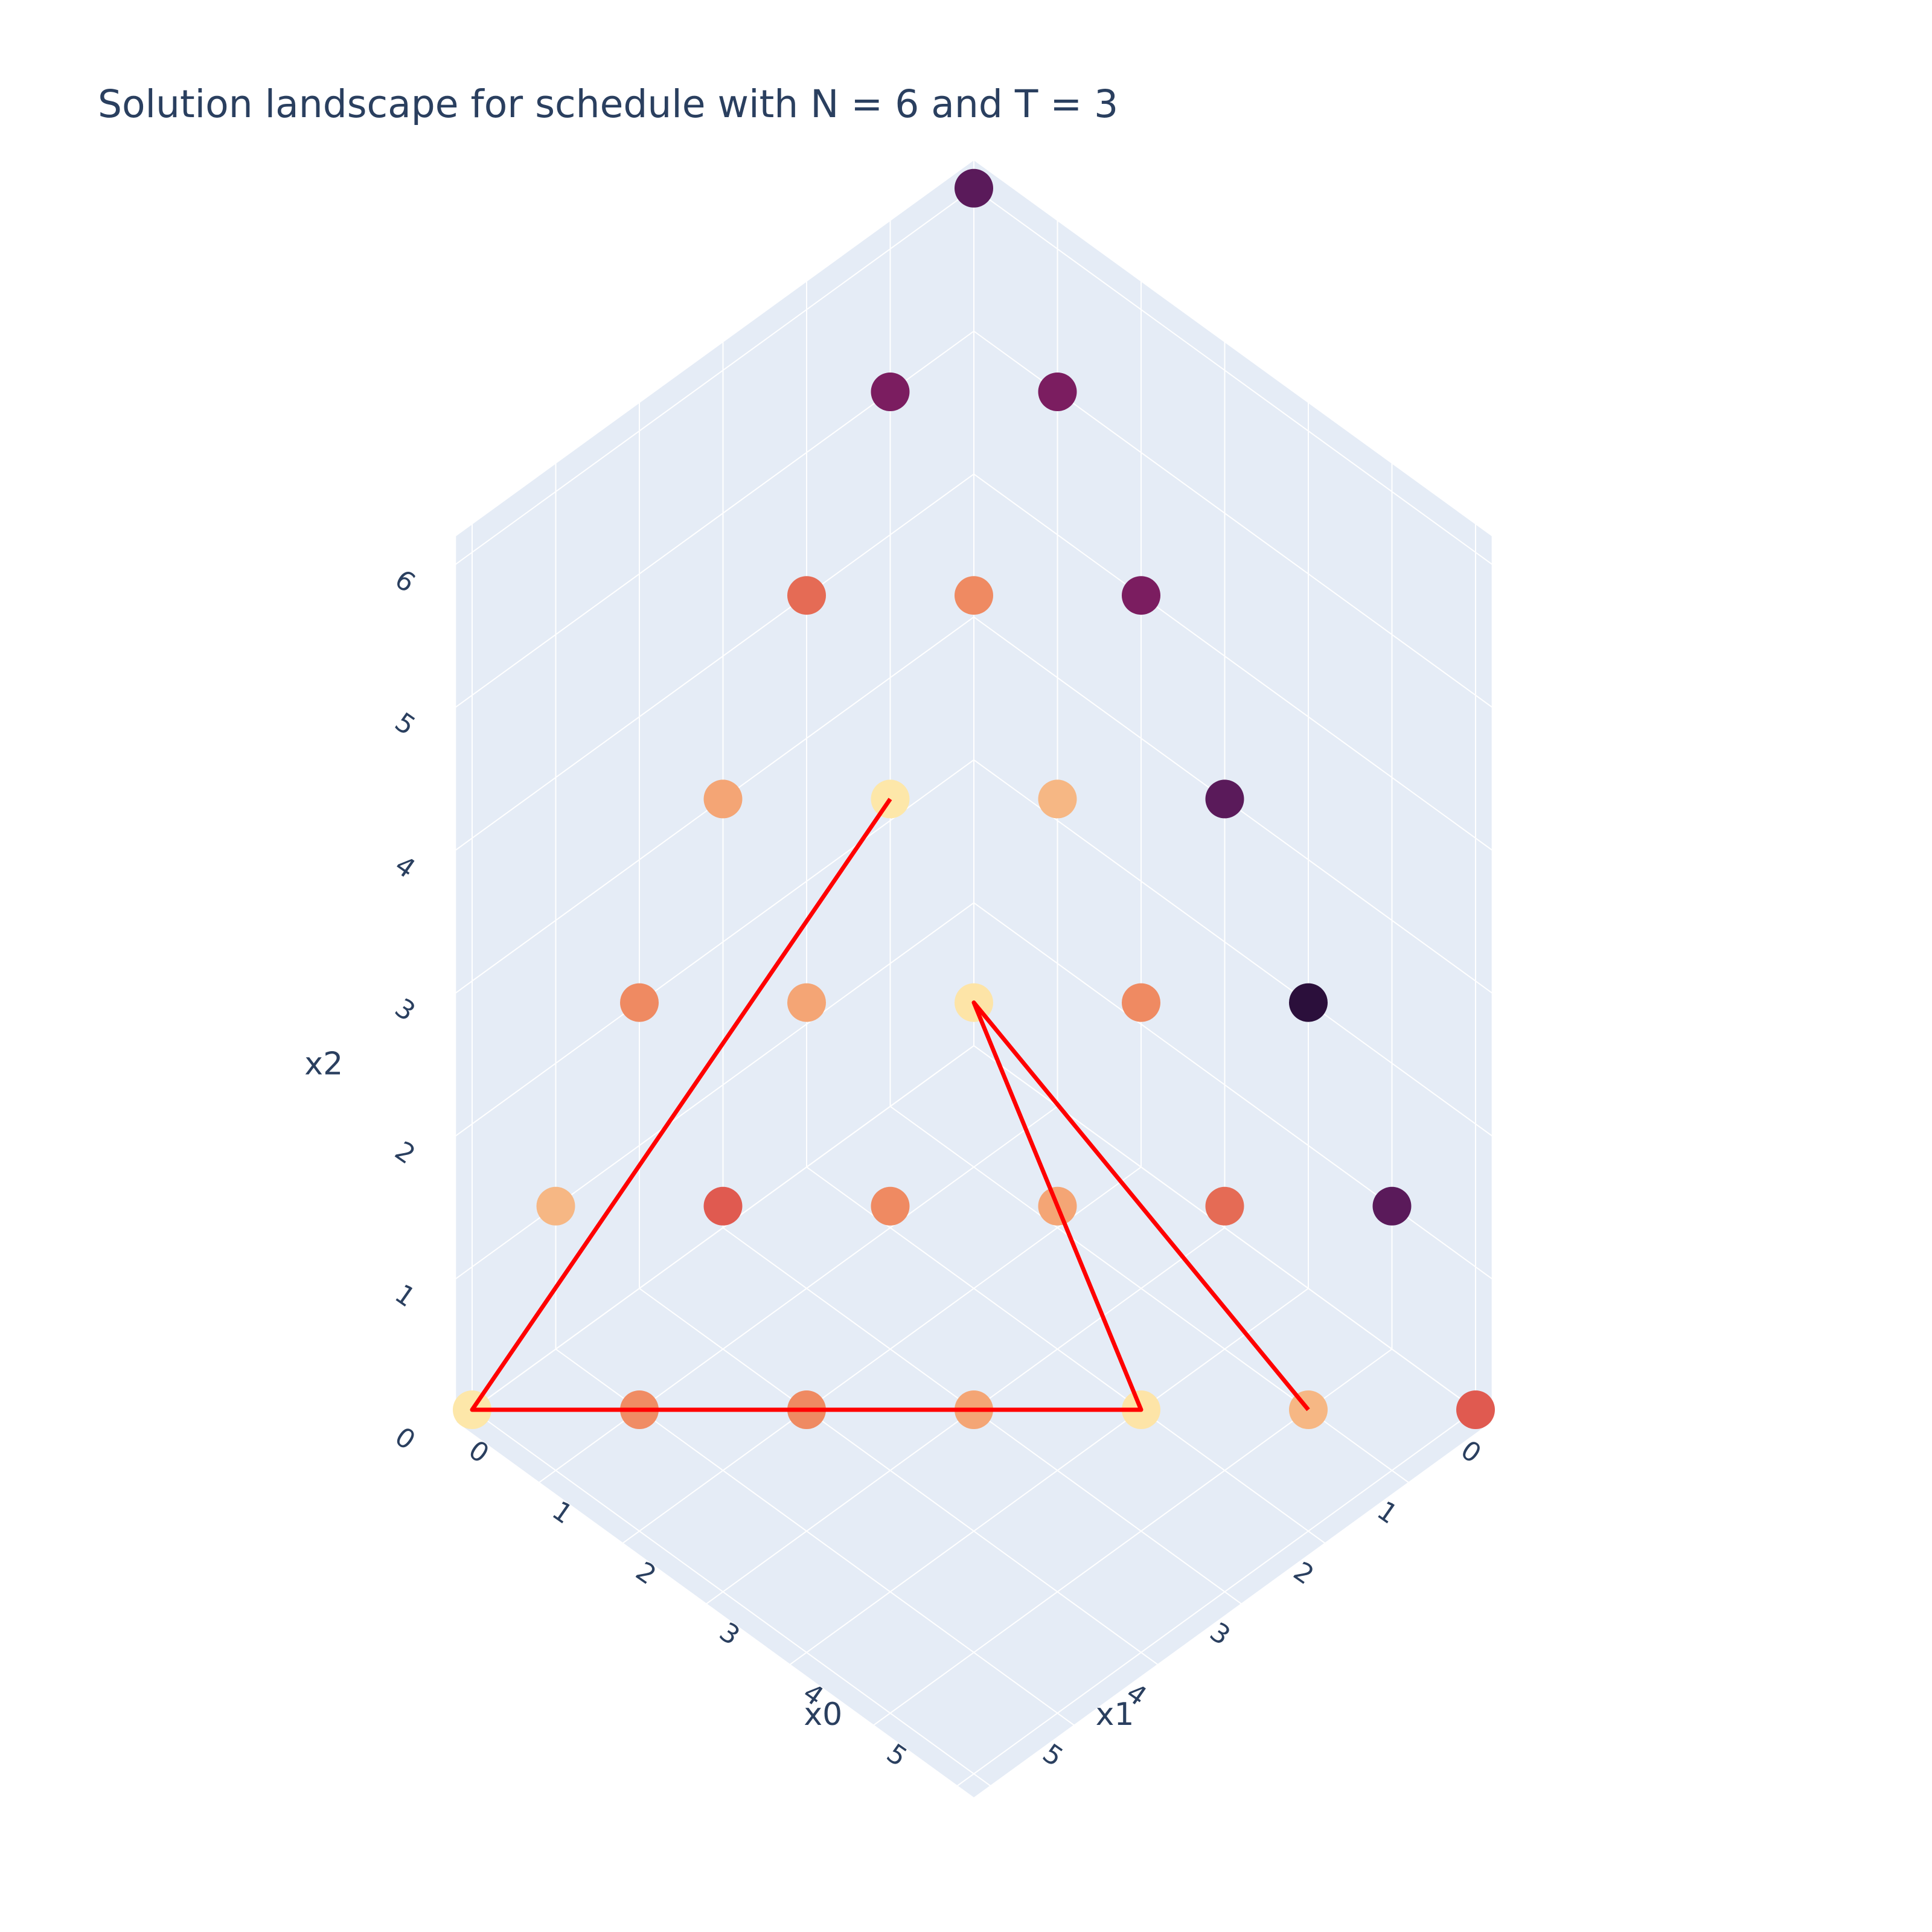  I want to click on x2-tick-label: 0, so click(405, 1438).